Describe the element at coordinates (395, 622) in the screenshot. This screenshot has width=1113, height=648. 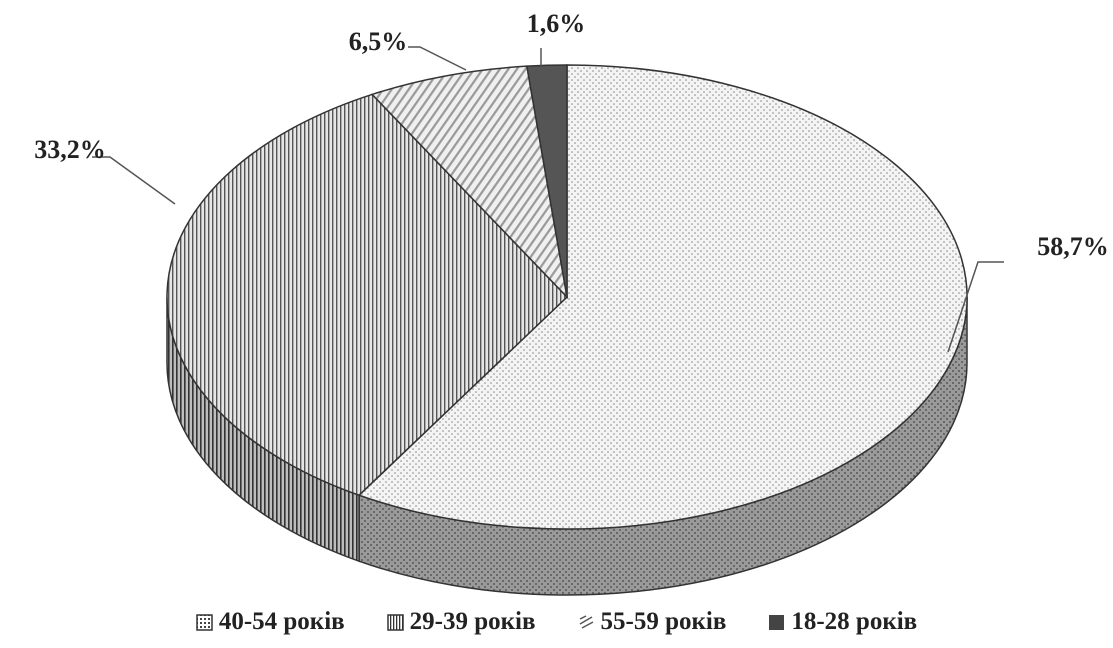
I see `legend-swatch-vertical-lines-icon` at that location.